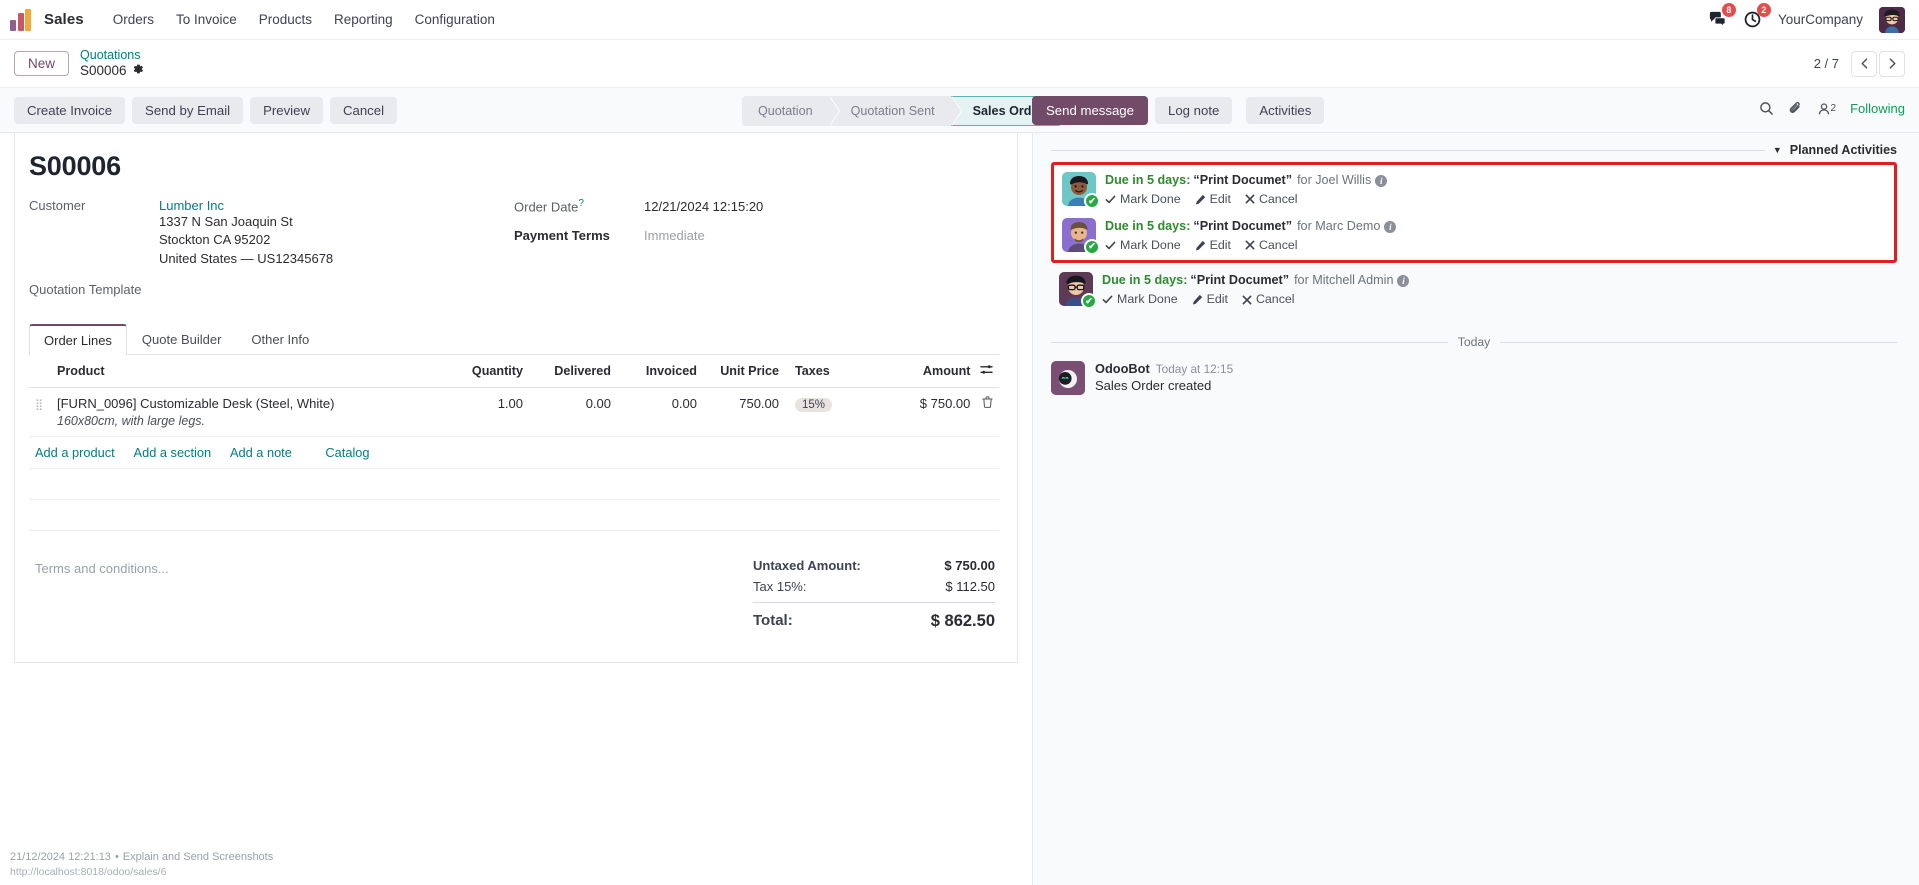 The height and width of the screenshot is (885, 1919). Describe the element at coordinates (987, 403) in the screenshot. I see `delete-row-icon` at that location.